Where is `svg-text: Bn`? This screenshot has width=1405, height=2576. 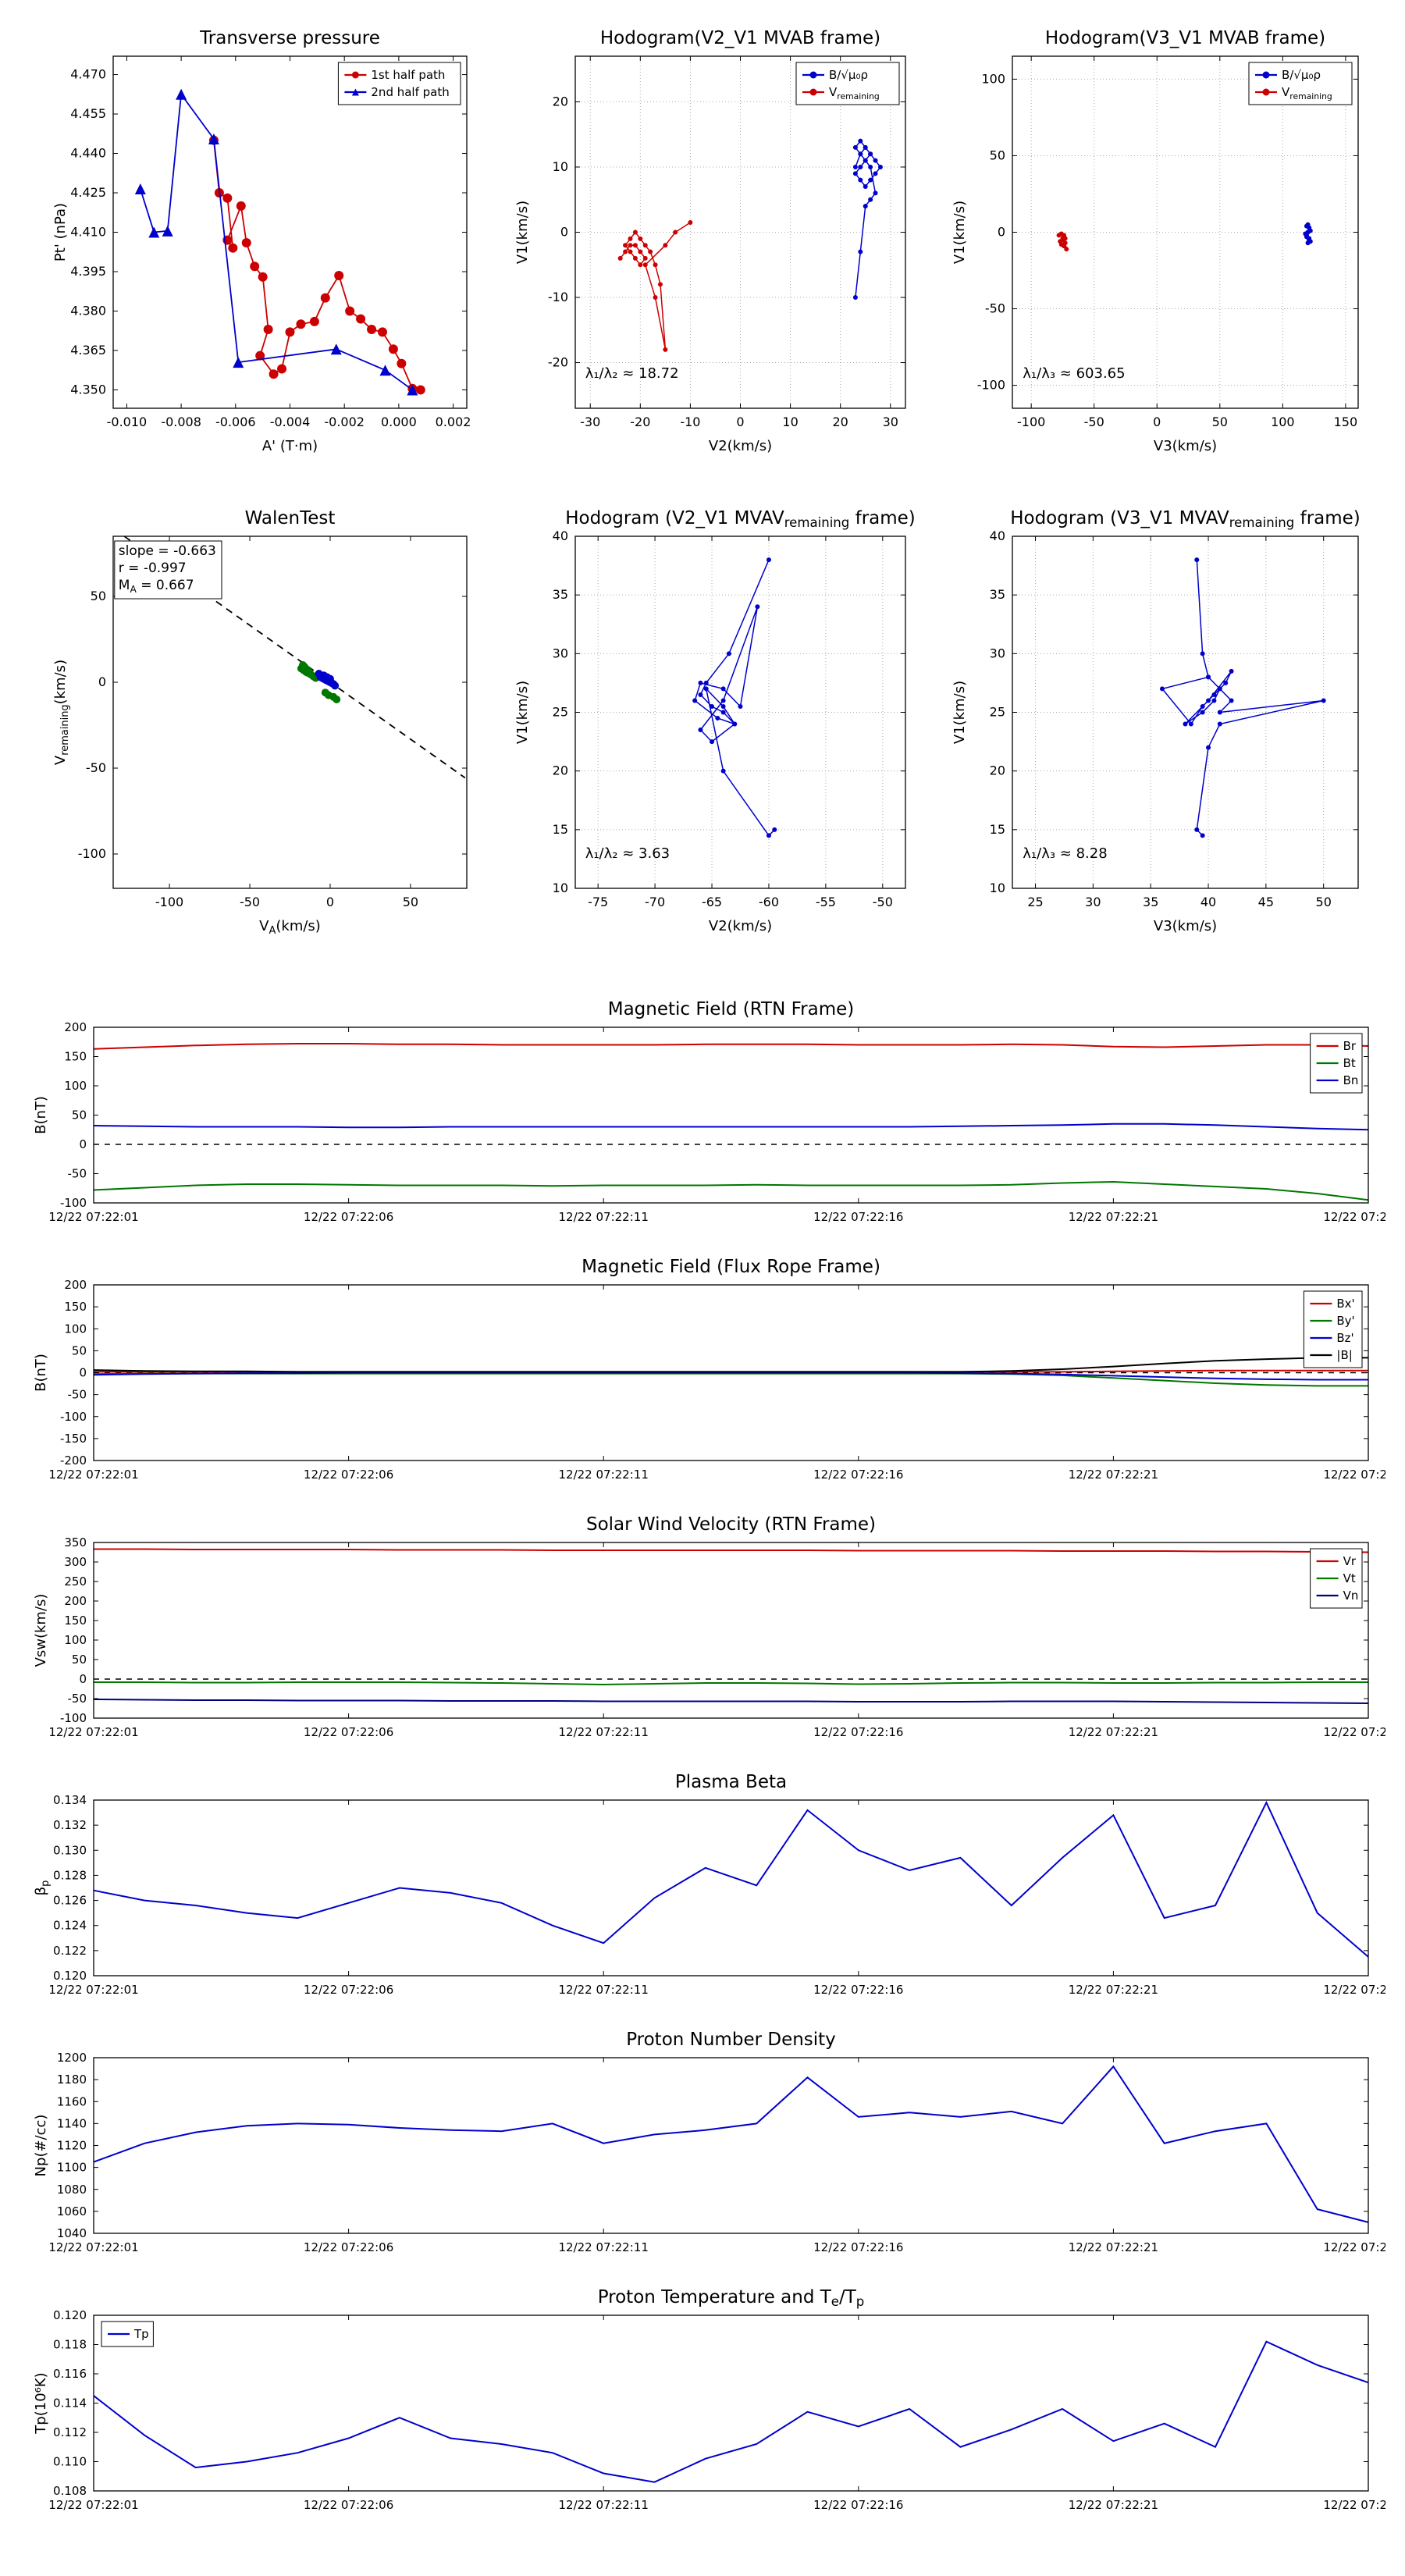 svg-text: Bn is located at coordinates (1351, 1080).